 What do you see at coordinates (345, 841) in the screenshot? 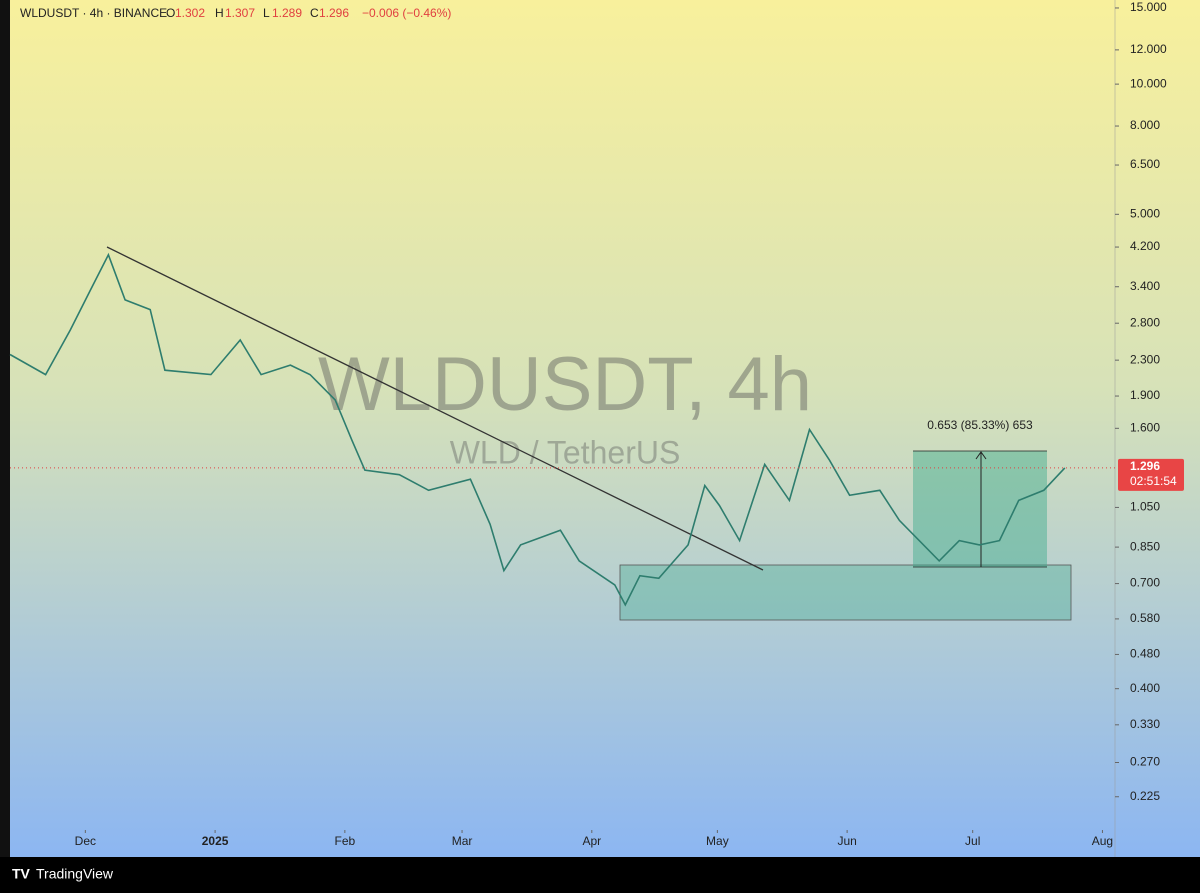
I see `x-tick-label: Feb` at bounding box center [345, 841].